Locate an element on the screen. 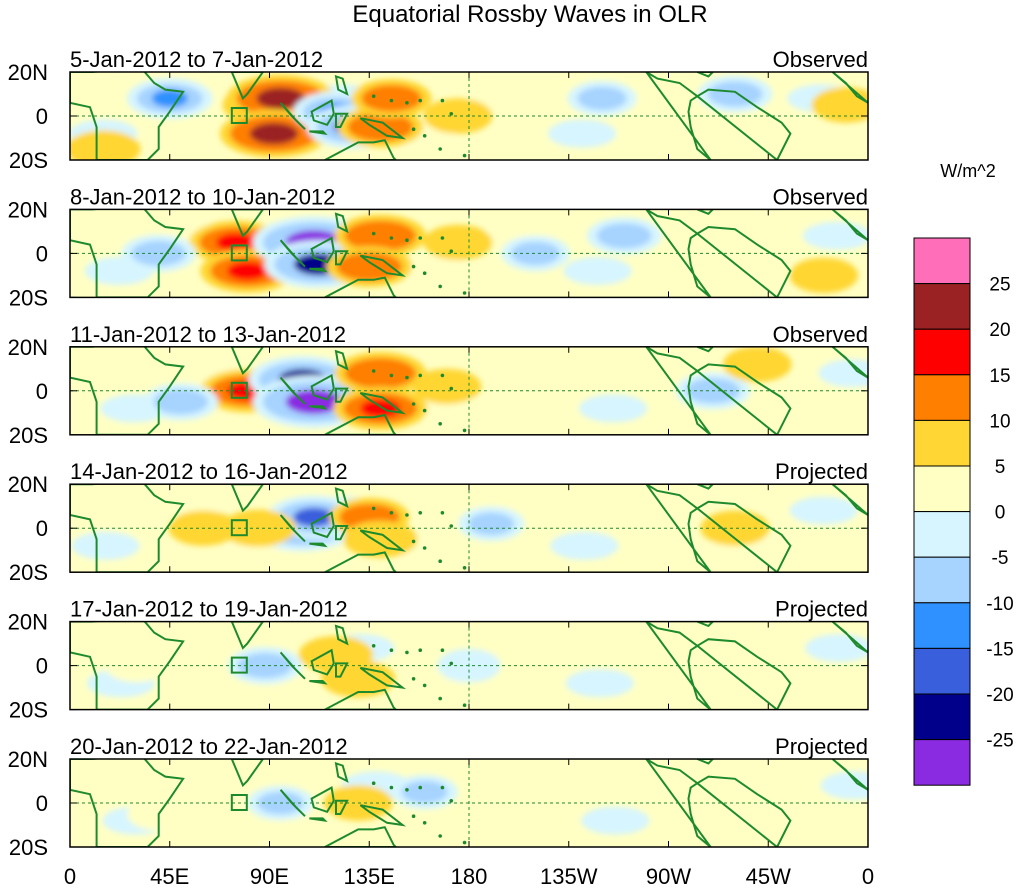 The width and height of the screenshot is (1021, 890). colorbar-label: 5 is located at coordinates (1000, 467).